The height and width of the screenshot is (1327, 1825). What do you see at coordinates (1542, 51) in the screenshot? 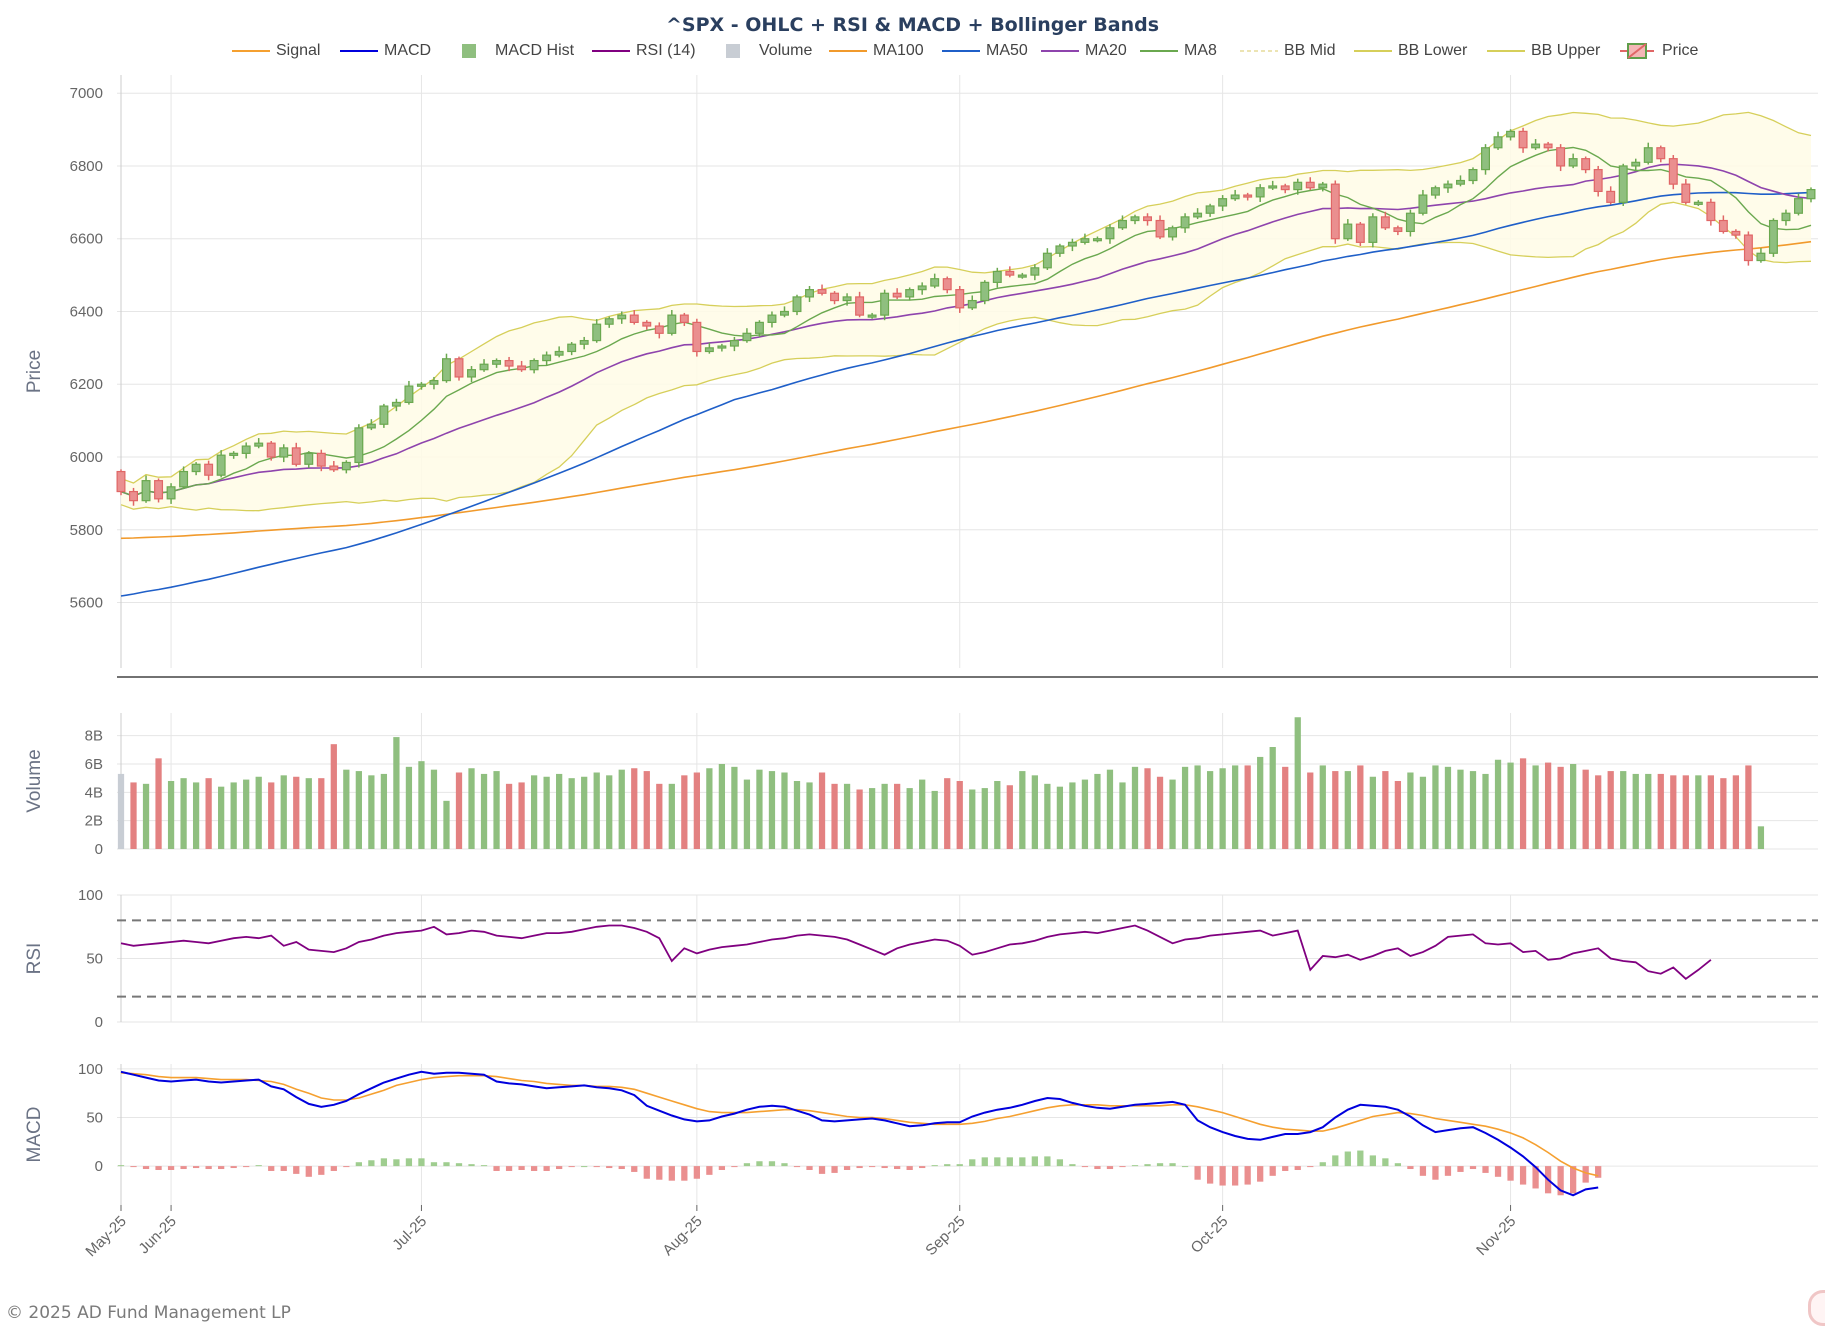
I see `legend-item-bb-upper: BB Upper` at bounding box center [1542, 51].